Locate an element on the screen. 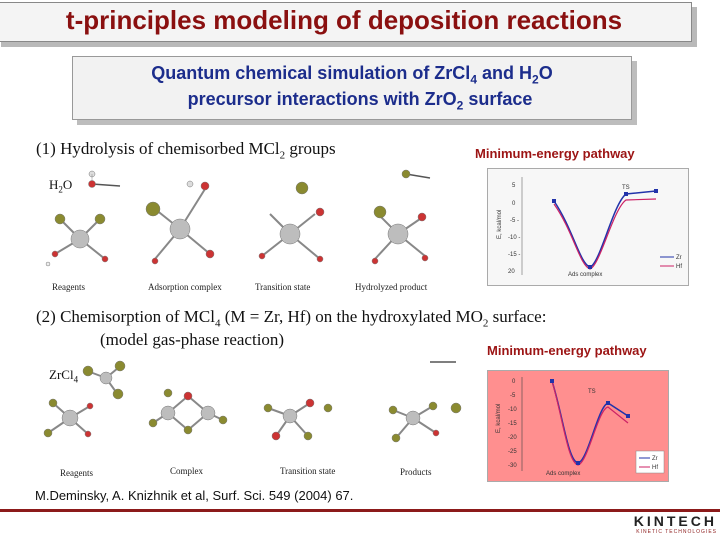 This screenshot has width=720, height=540. s1-label-transition: Transition state is located at coordinates (283, 287).